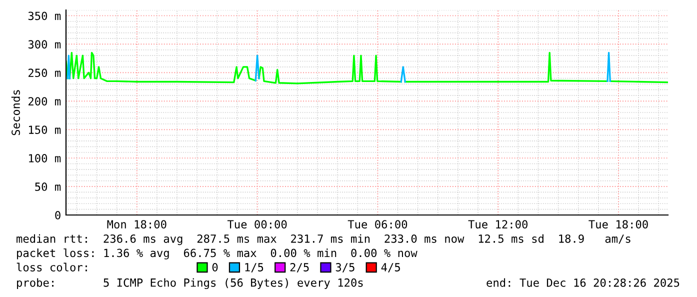 This screenshot has width=697, height=297. What do you see at coordinates (44, 16) in the screenshot?
I see `y-tick-label: 350 m` at bounding box center [44, 16].